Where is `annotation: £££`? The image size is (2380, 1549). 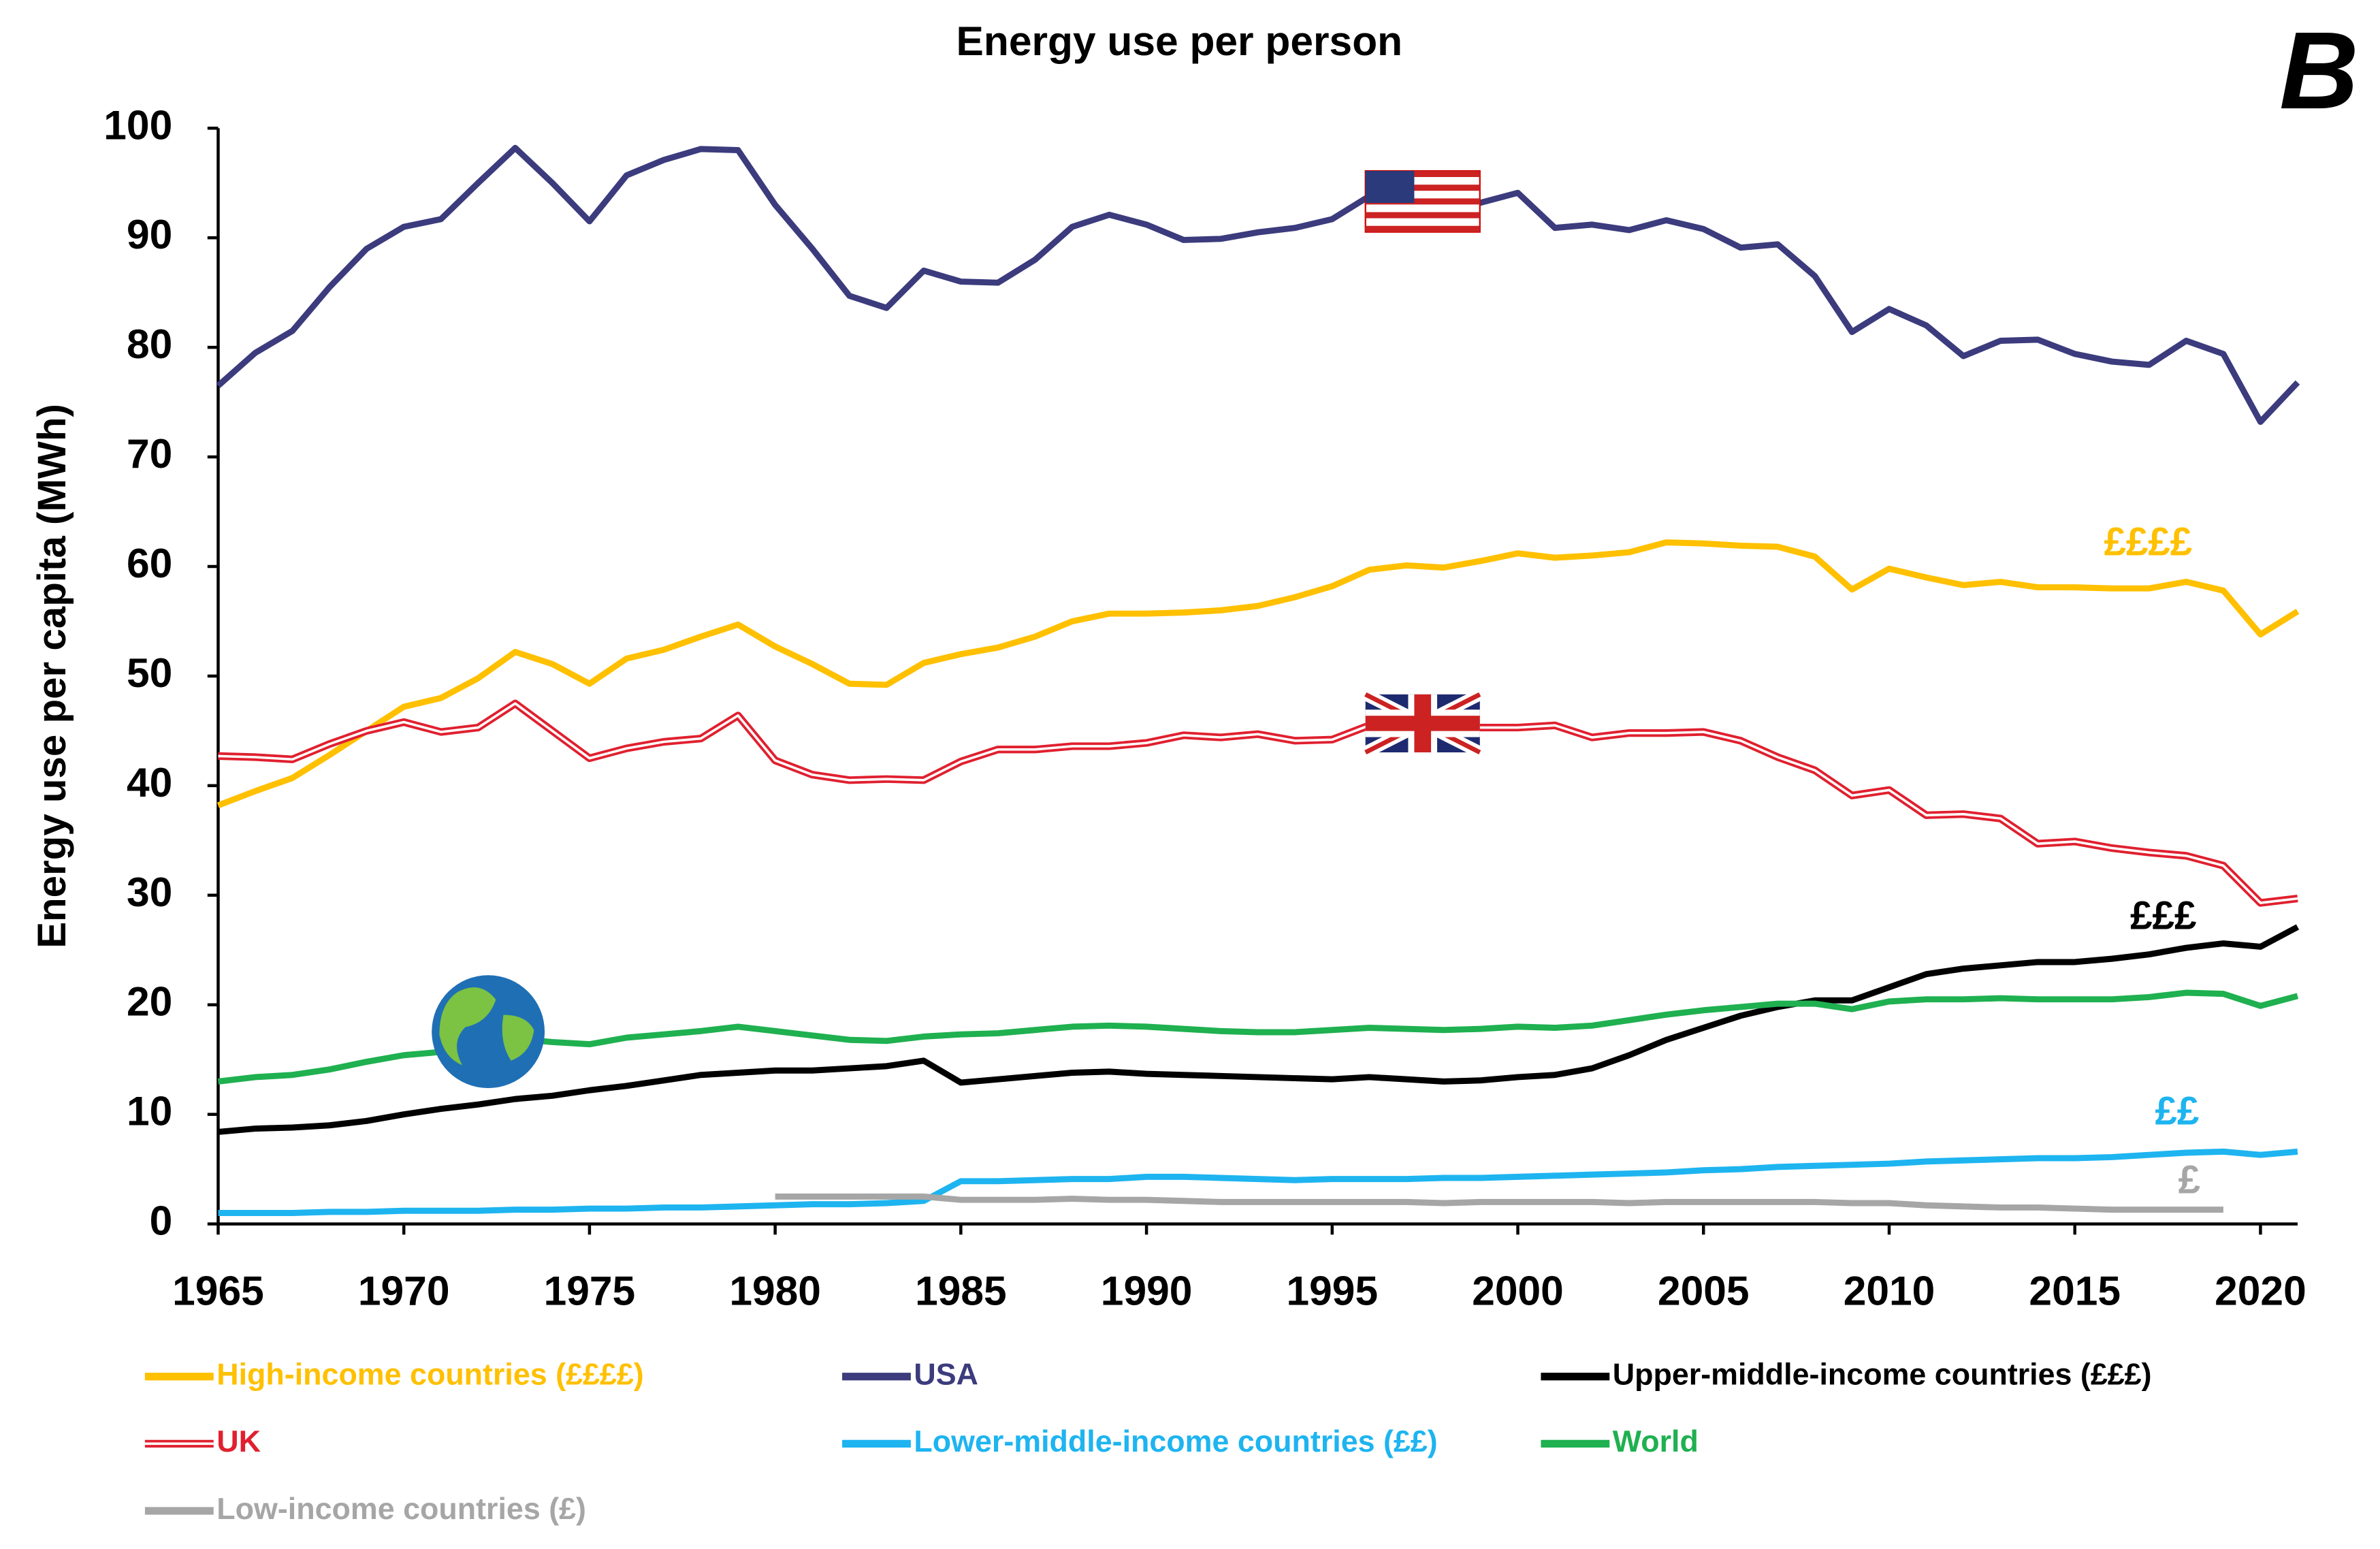
annotation: £££ is located at coordinates (2163, 916).